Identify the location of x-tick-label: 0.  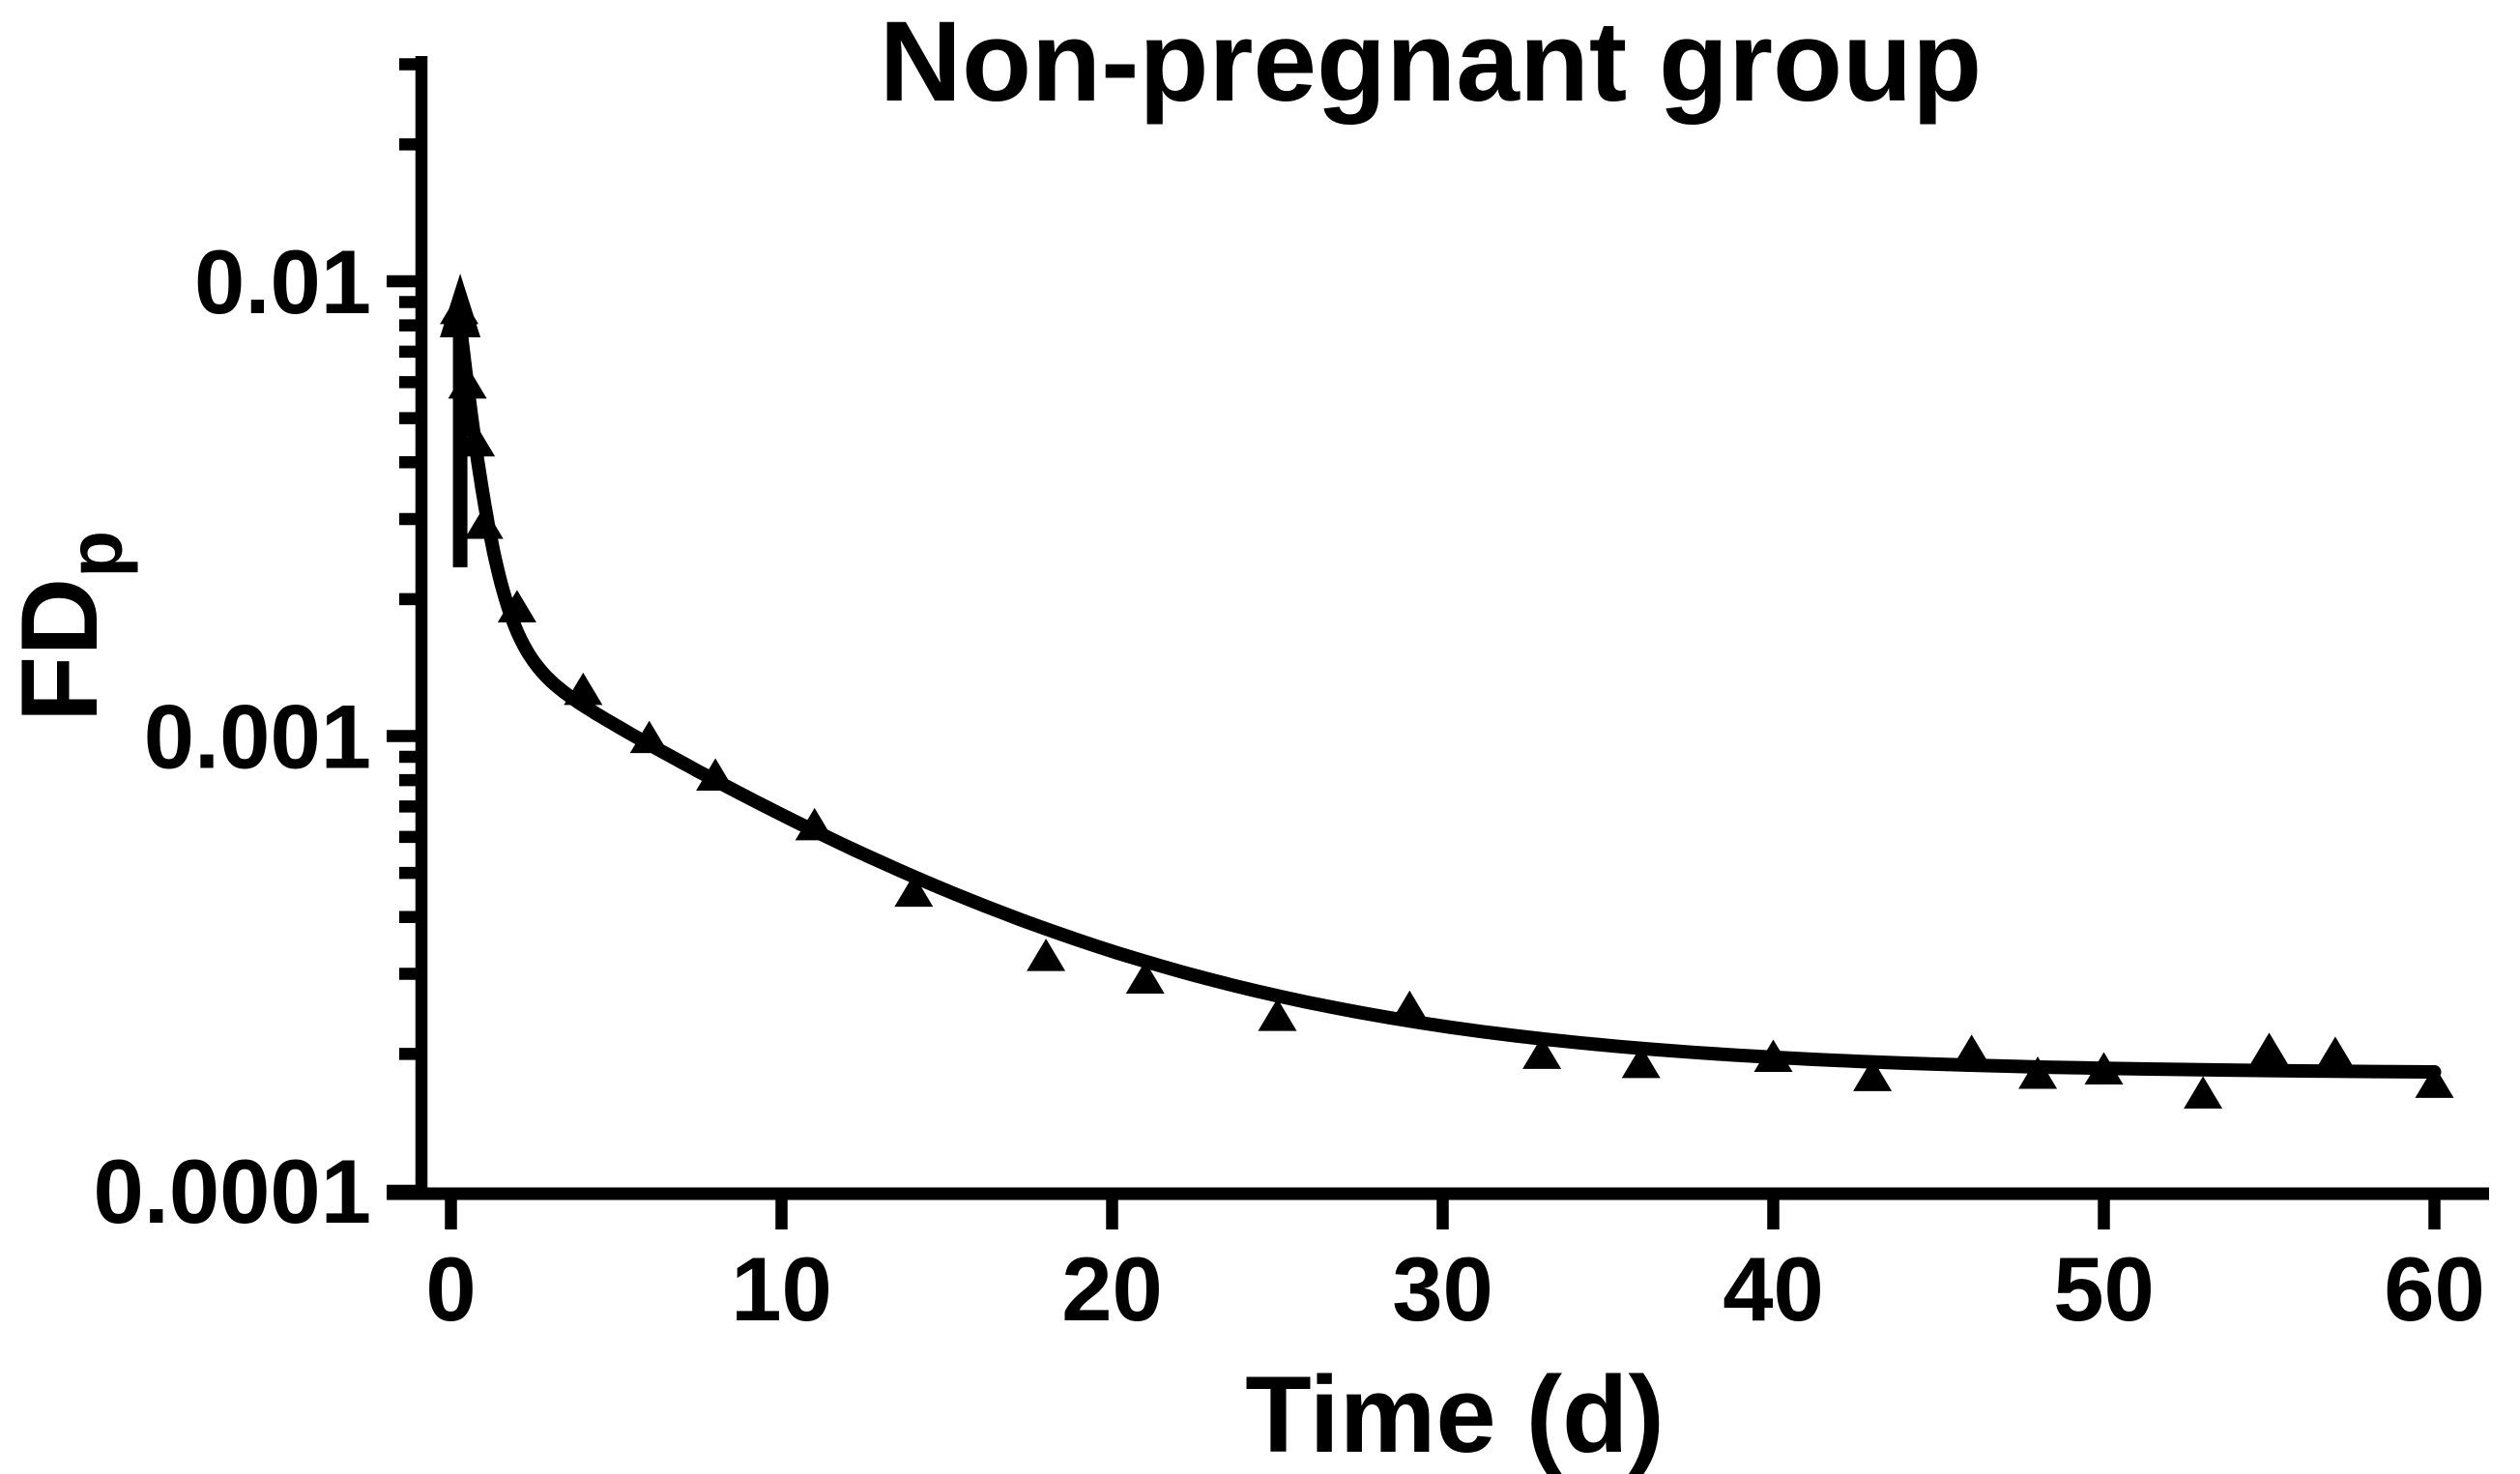
(451, 1289).